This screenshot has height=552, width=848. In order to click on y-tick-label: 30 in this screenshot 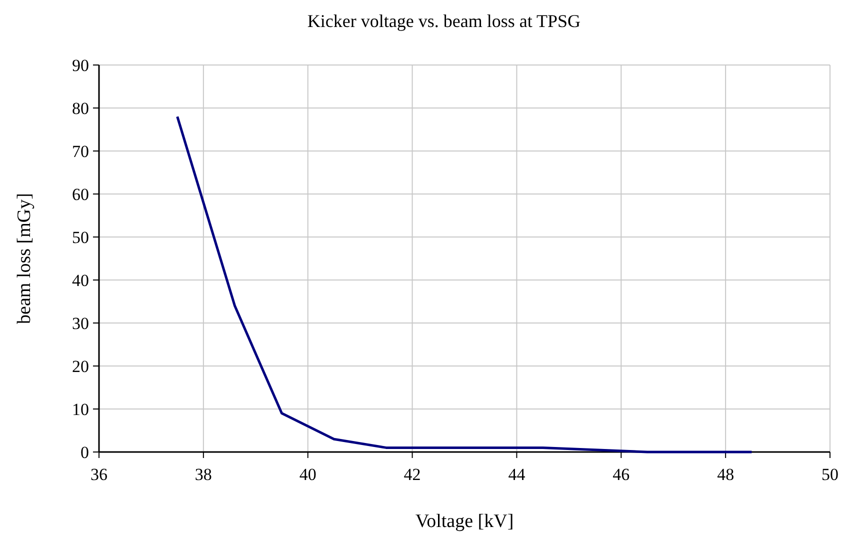, I will do `click(80, 323)`.